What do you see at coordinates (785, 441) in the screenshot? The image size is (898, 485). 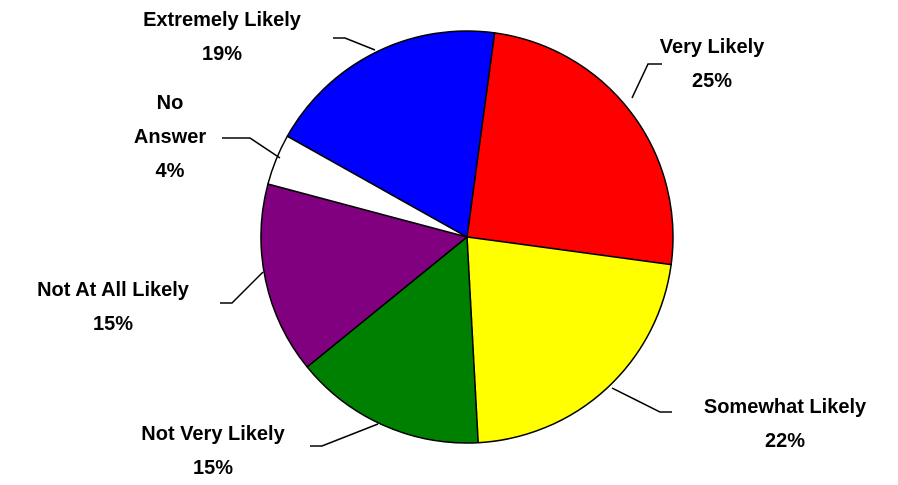 I see `value-label: 22%` at bounding box center [785, 441].